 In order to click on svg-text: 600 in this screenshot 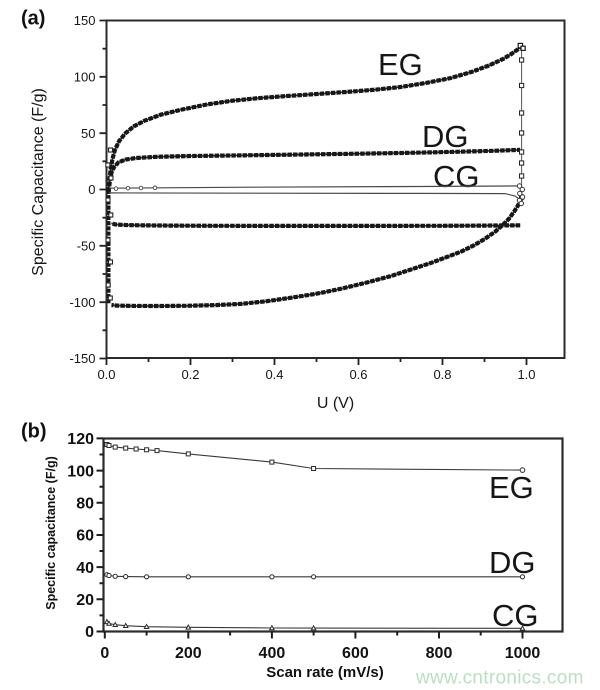, I will do `click(355, 653)`.